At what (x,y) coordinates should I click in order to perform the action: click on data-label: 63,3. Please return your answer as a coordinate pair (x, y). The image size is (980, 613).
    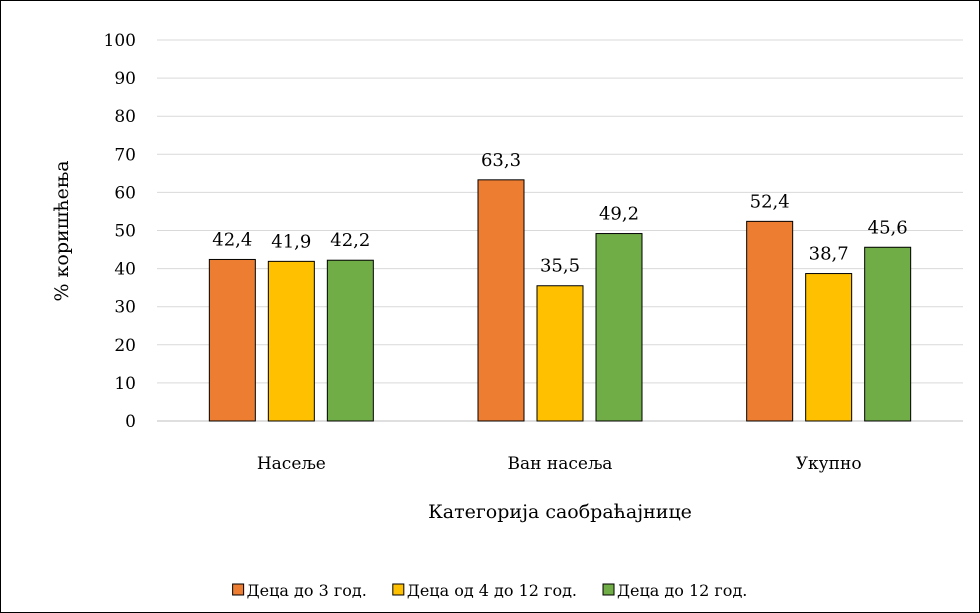
    Looking at the image, I should click on (501, 160).